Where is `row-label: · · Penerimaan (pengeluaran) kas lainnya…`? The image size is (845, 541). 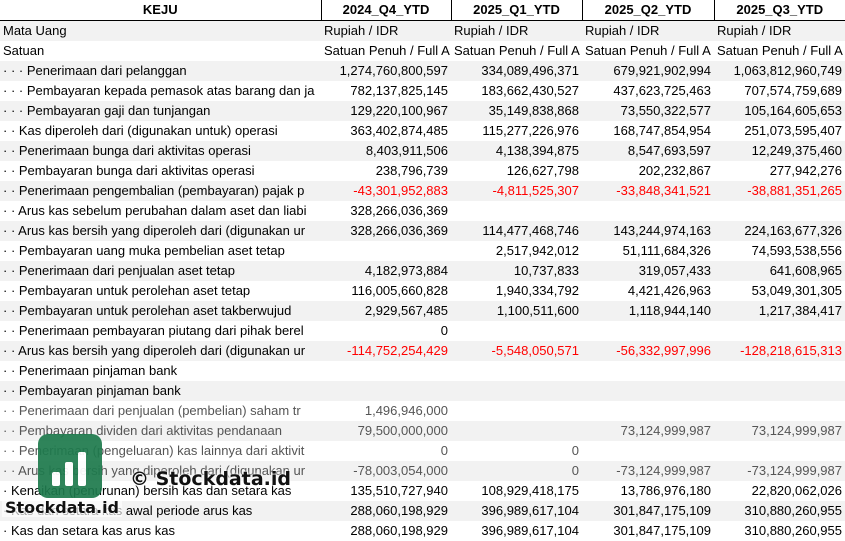
row-label: · · Penerimaan (pengeluaran) kas lainnya… is located at coordinates (160, 451).